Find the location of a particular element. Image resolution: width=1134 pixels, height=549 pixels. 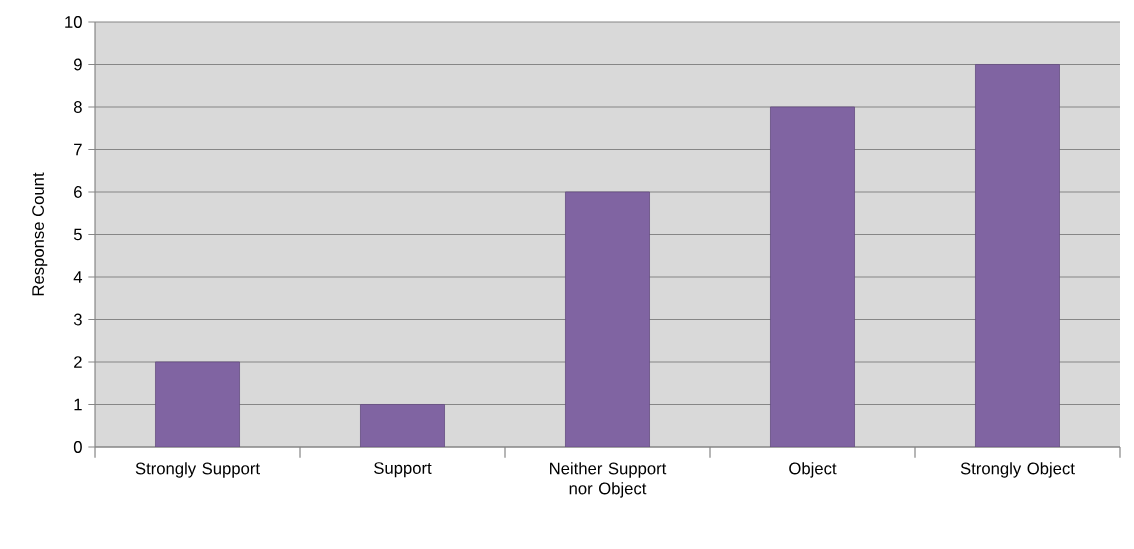

y-tick-label: 4 is located at coordinates (78, 277).